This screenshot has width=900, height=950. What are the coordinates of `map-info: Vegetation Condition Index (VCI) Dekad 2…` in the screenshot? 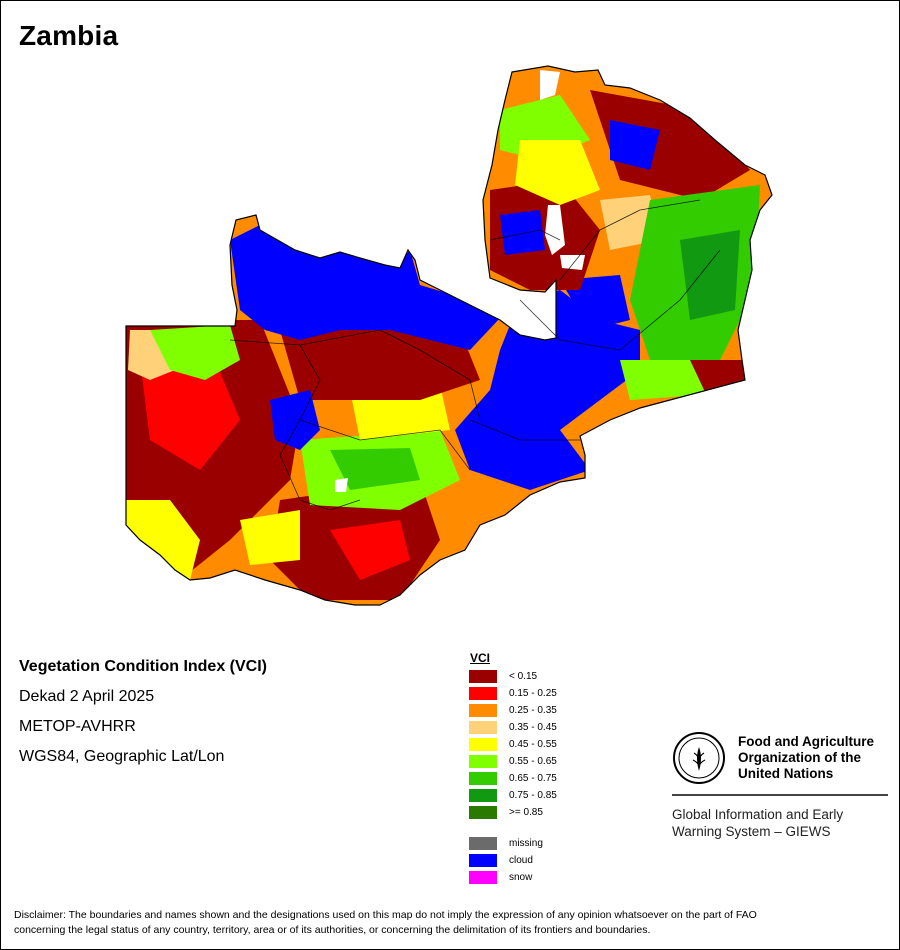 It's located at (143, 716).